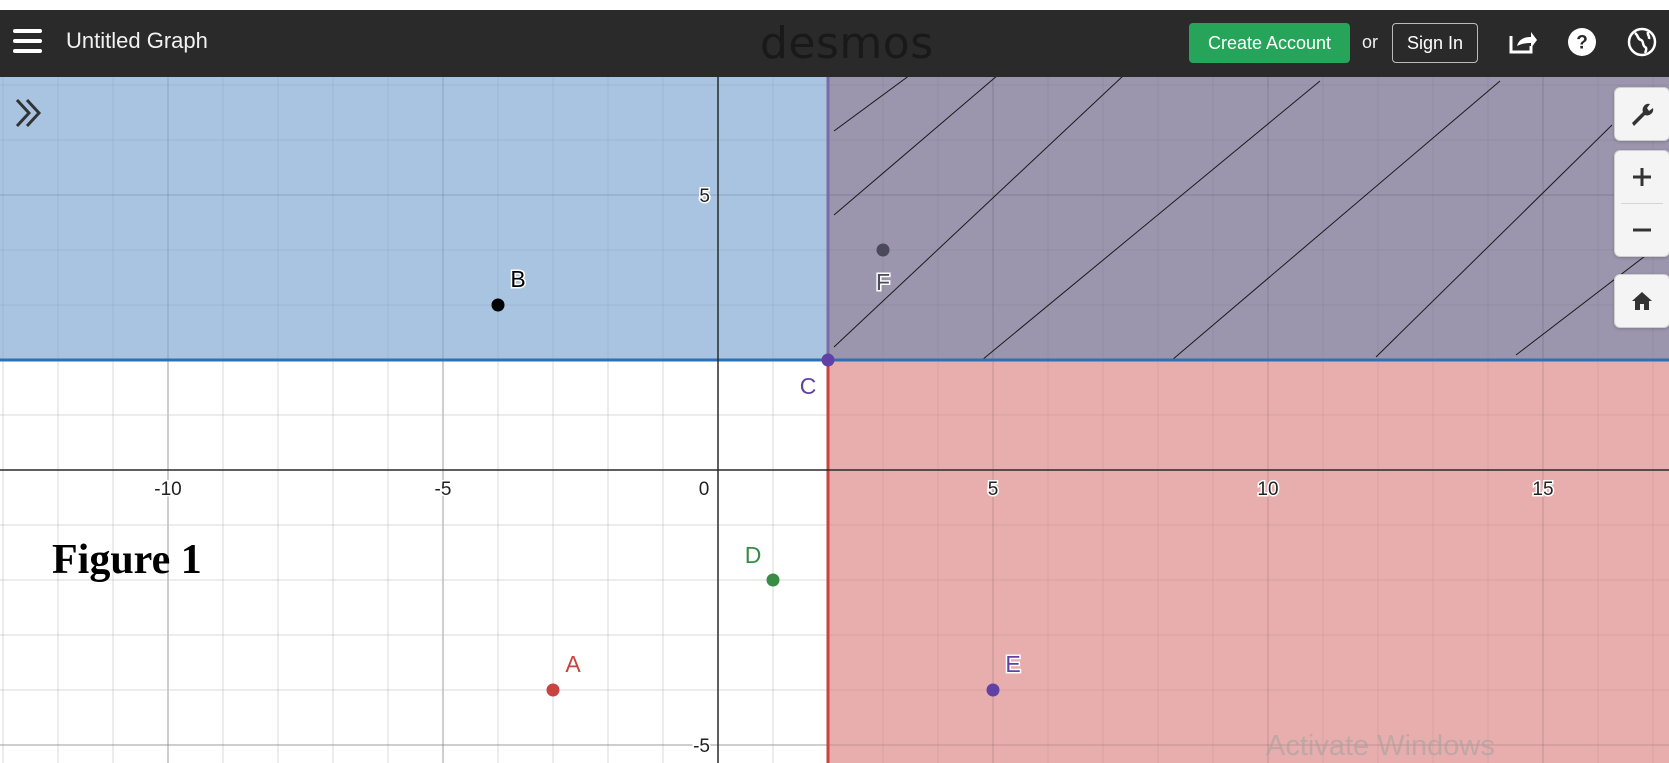 Image resolution: width=1669 pixels, height=763 pixels. I want to click on point-b, so click(498, 305).